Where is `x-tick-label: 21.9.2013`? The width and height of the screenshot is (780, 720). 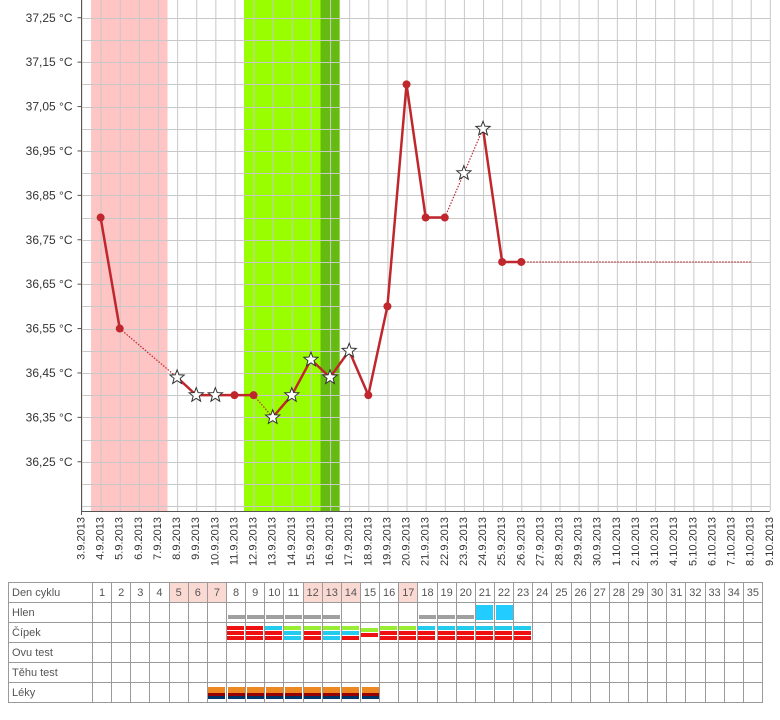 x-tick-label: 21.9.2013 is located at coordinates (426, 541).